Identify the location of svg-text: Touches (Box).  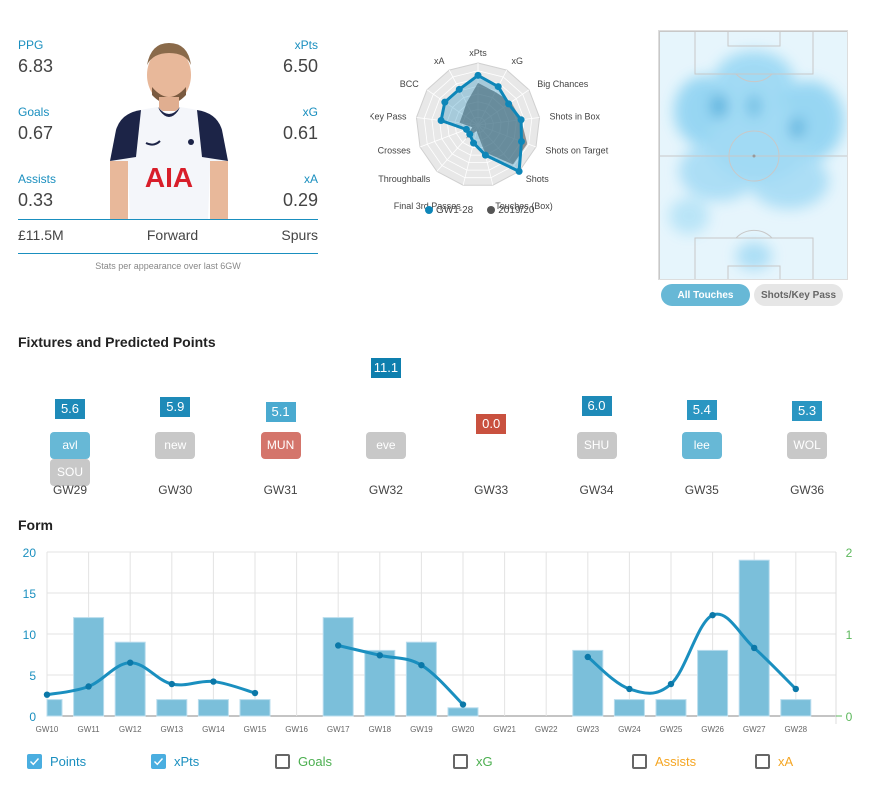
(524, 206).